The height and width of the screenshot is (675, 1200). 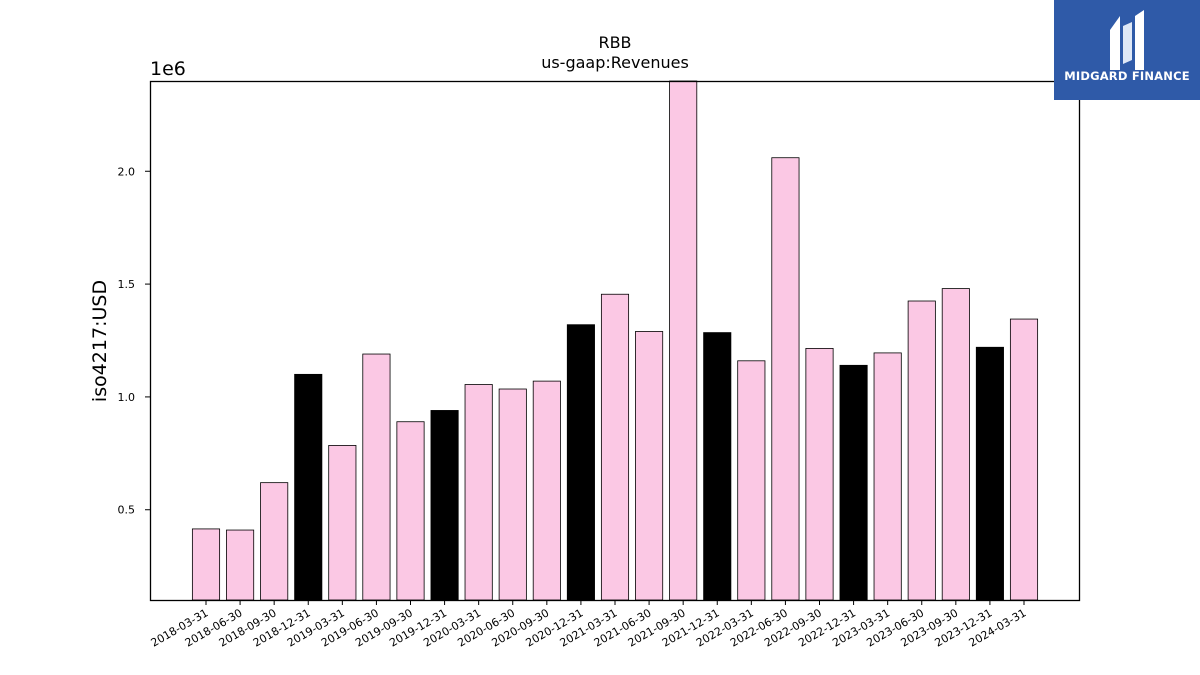 I want to click on y-axis-ticks: 0.5 1.0 1.5 2.0, so click(x=134, y=341).